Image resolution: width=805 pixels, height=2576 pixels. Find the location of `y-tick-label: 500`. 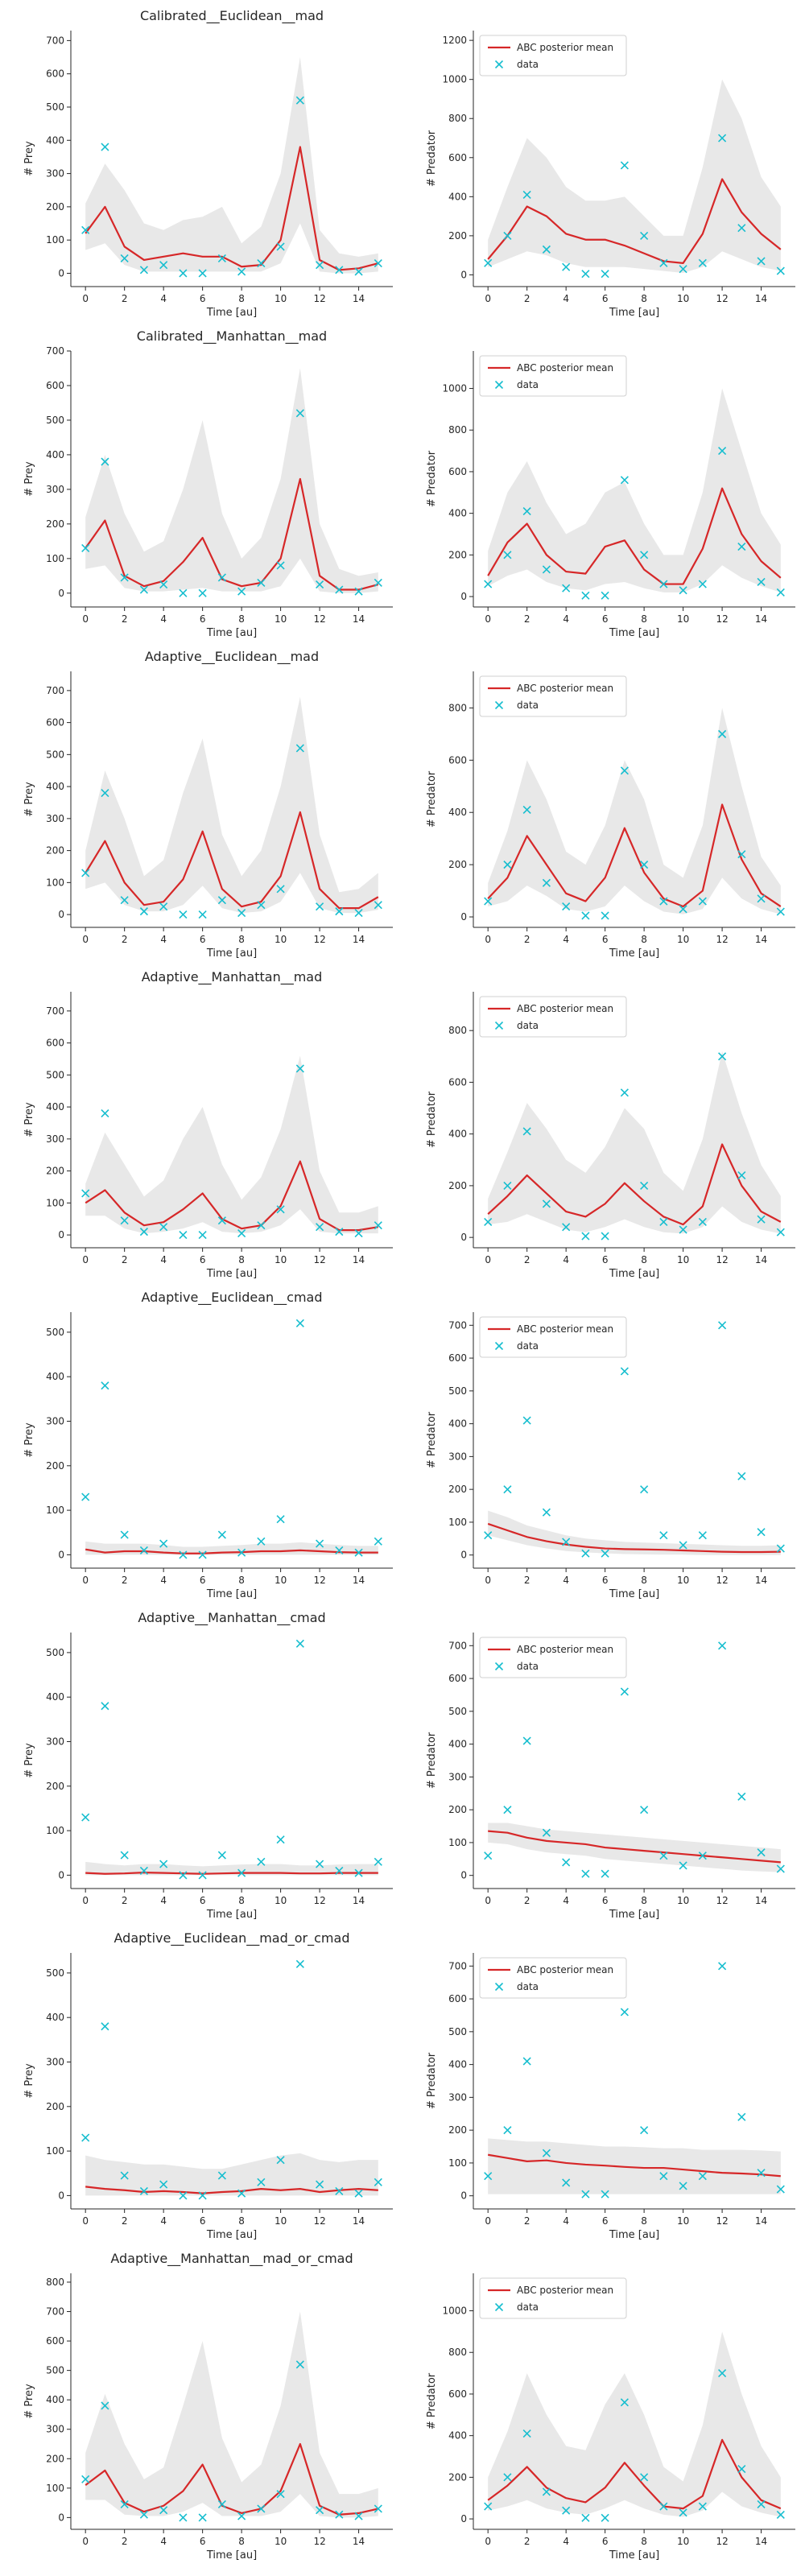

y-tick-label: 500 is located at coordinates (55, 107).